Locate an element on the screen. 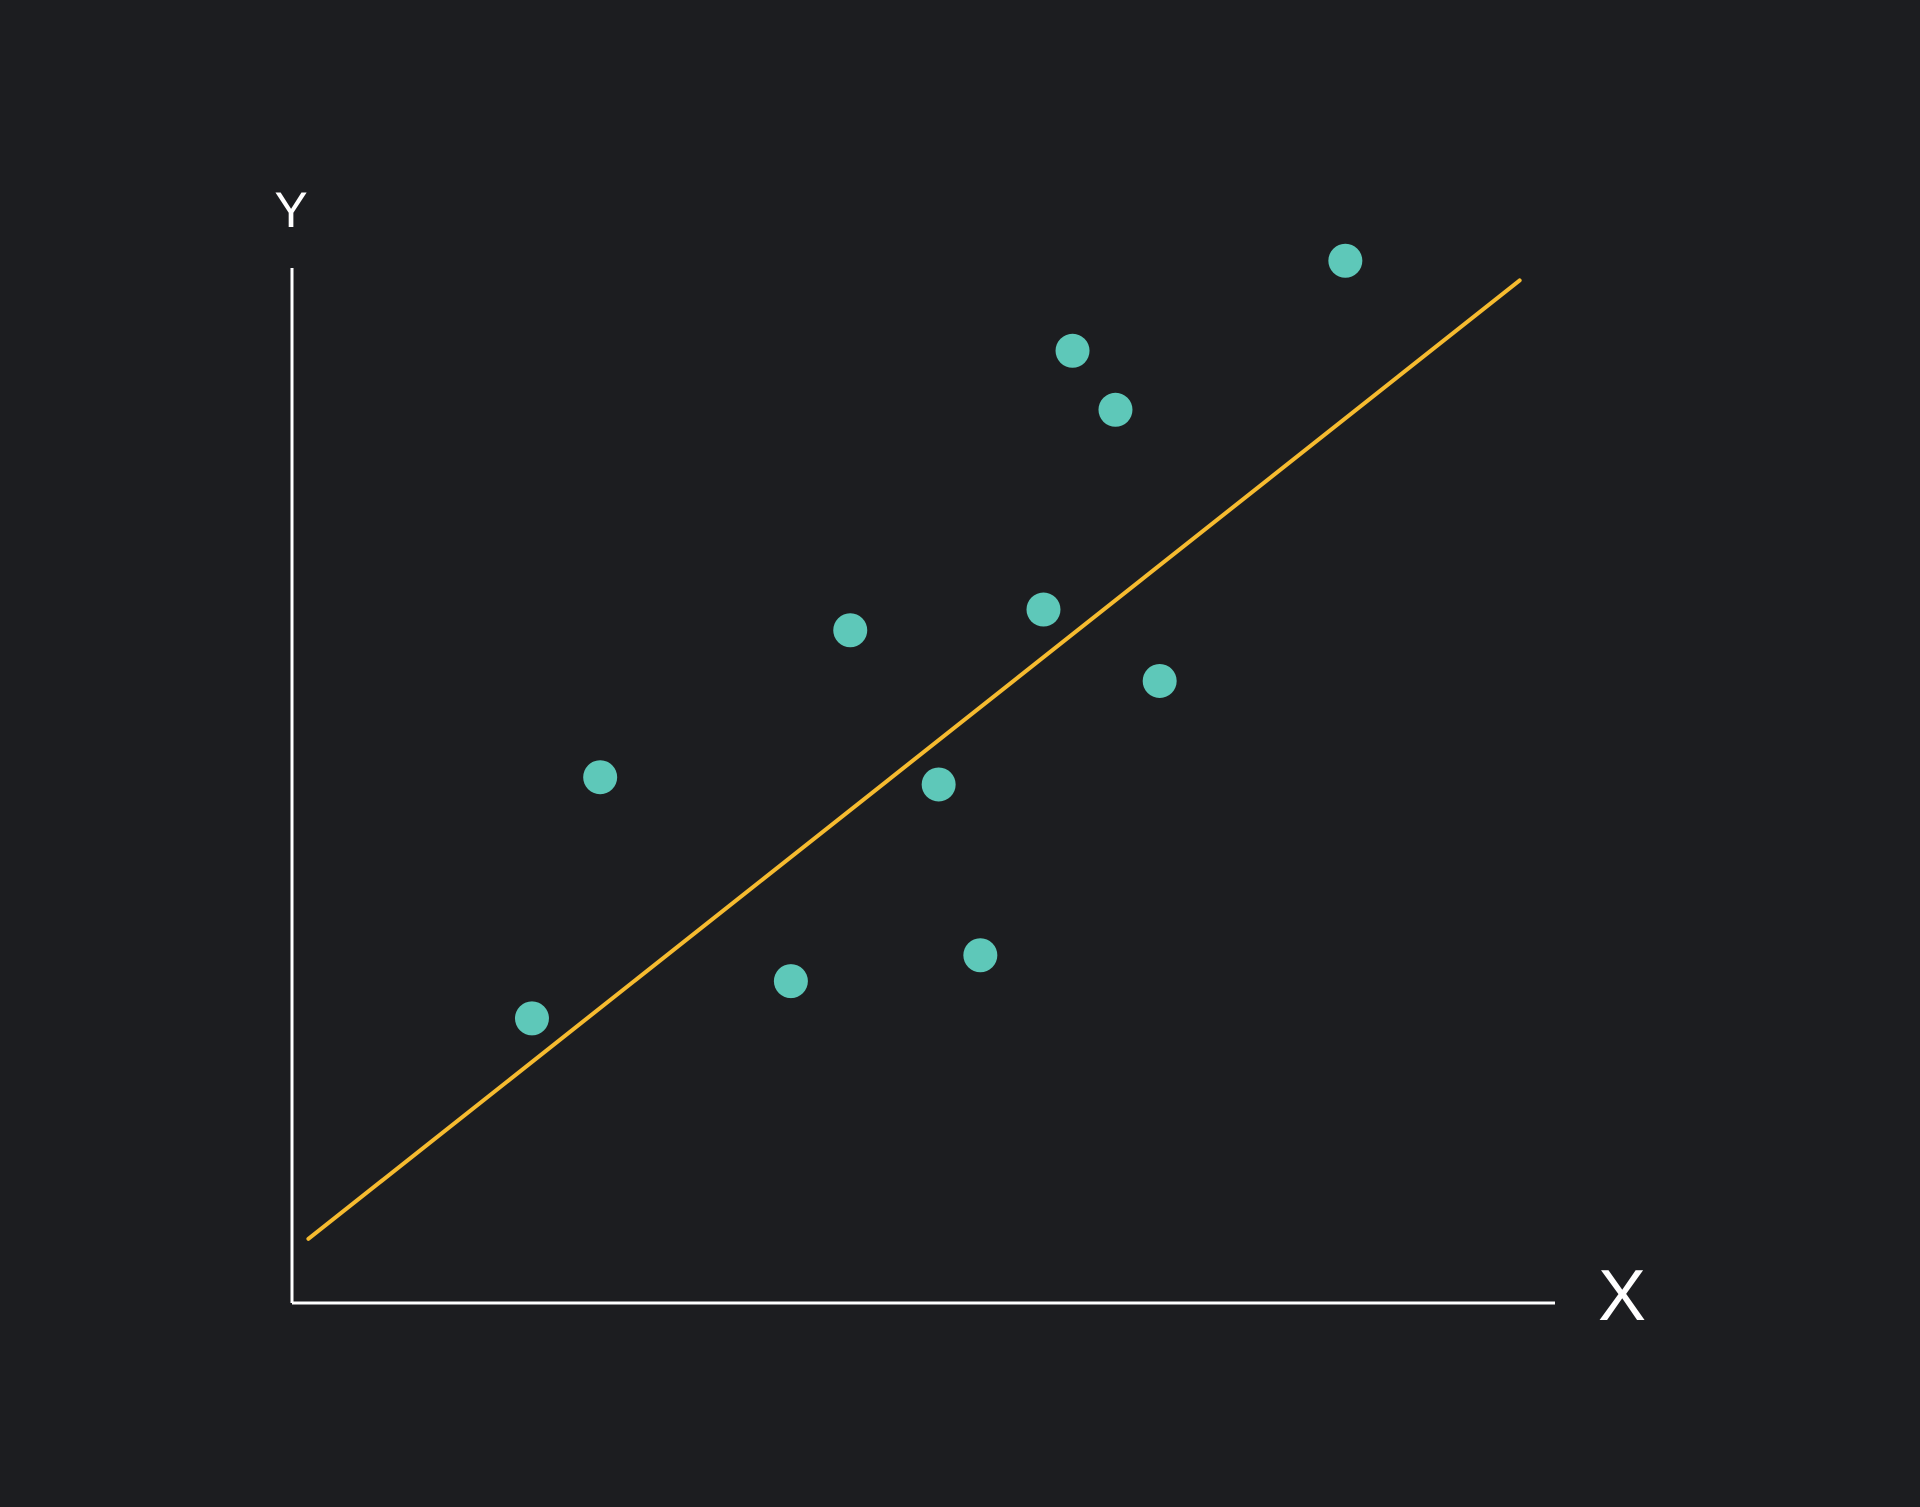  x-axis-label: X is located at coordinates (1622, 1296).